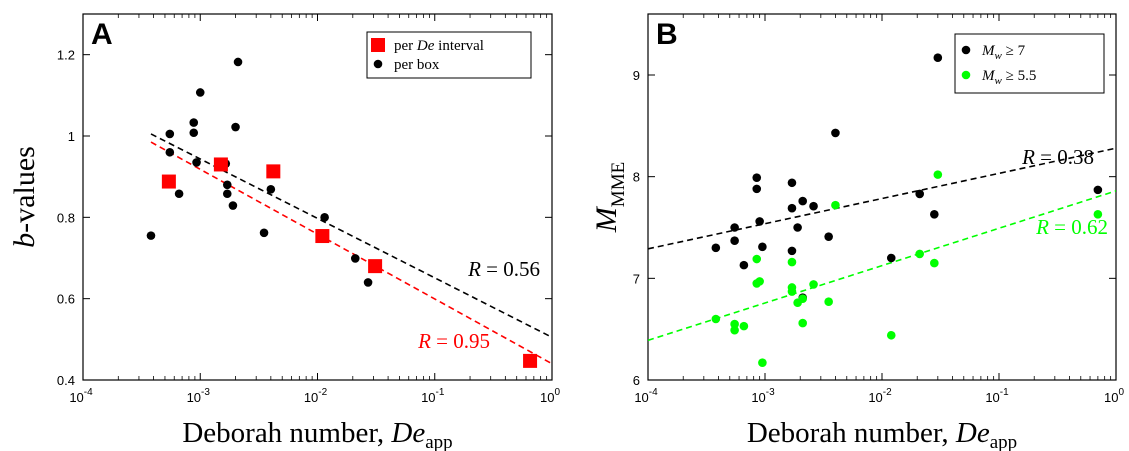 The image size is (1129, 451). What do you see at coordinates (1064, 157) in the screenshot?
I see `fit-label-value: = 0.38` at bounding box center [1064, 157].